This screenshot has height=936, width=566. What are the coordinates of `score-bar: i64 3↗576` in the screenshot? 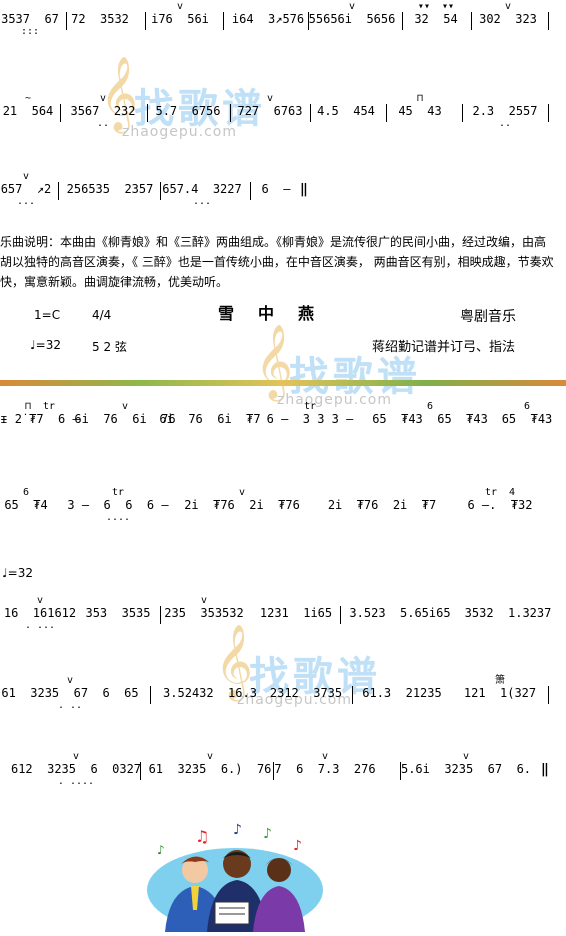 It's located at (268, 19).